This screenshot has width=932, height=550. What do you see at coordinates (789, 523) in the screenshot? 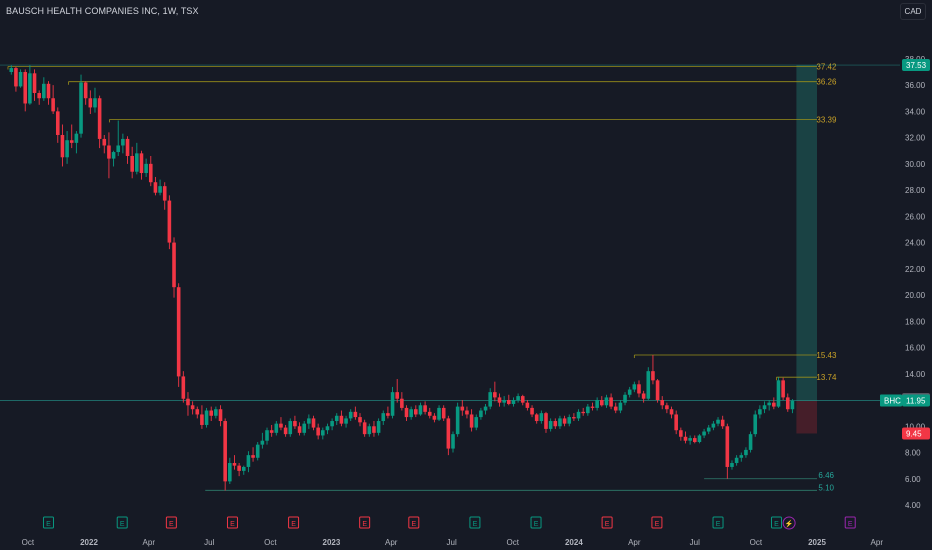
I see `earnings-marker-label: ⚡` at bounding box center [789, 523].